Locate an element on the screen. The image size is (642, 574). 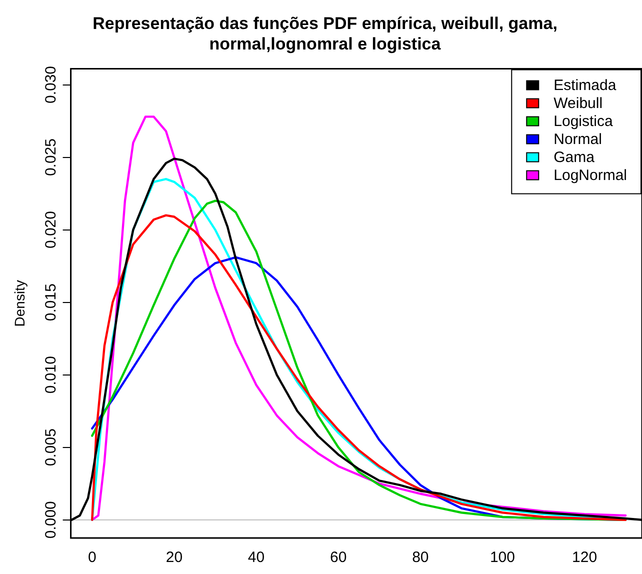
legend-label: Estimada is located at coordinates (585, 85).